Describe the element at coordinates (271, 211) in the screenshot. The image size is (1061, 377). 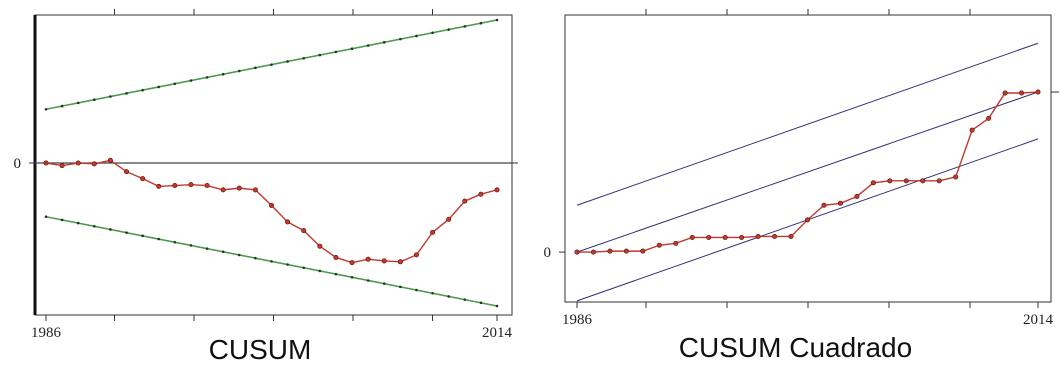
I see `series-line` at that location.